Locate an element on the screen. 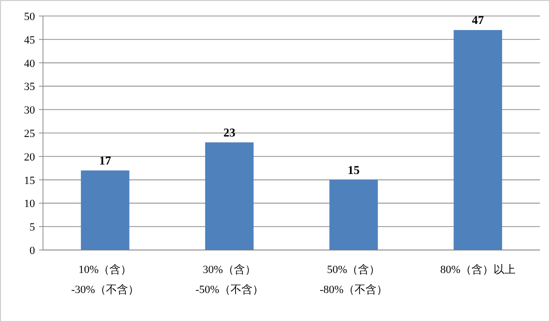 The image size is (550, 322). y-tick-label: 15 is located at coordinates (30, 180).